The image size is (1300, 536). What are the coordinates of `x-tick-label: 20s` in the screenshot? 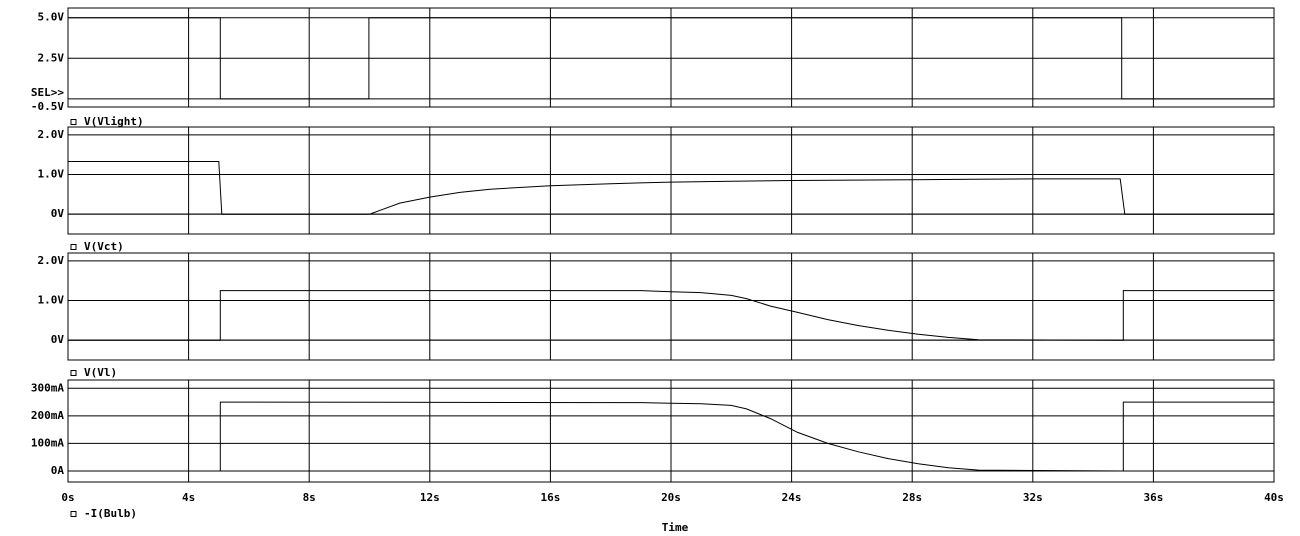 It's located at (671, 497).